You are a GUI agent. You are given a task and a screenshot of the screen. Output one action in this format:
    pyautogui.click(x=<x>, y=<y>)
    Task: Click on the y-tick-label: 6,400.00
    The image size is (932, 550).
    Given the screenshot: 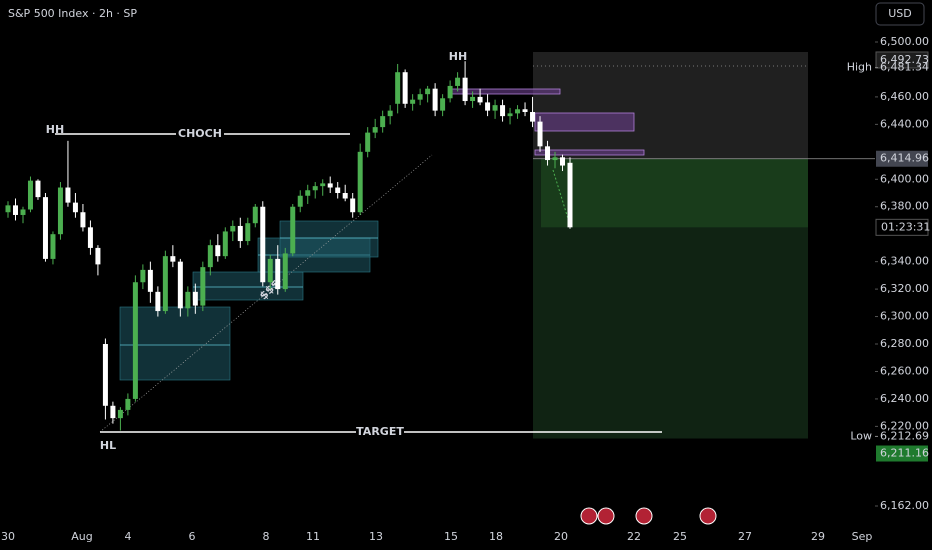 What is the action you would take?
    pyautogui.click(x=904, y=178)
    